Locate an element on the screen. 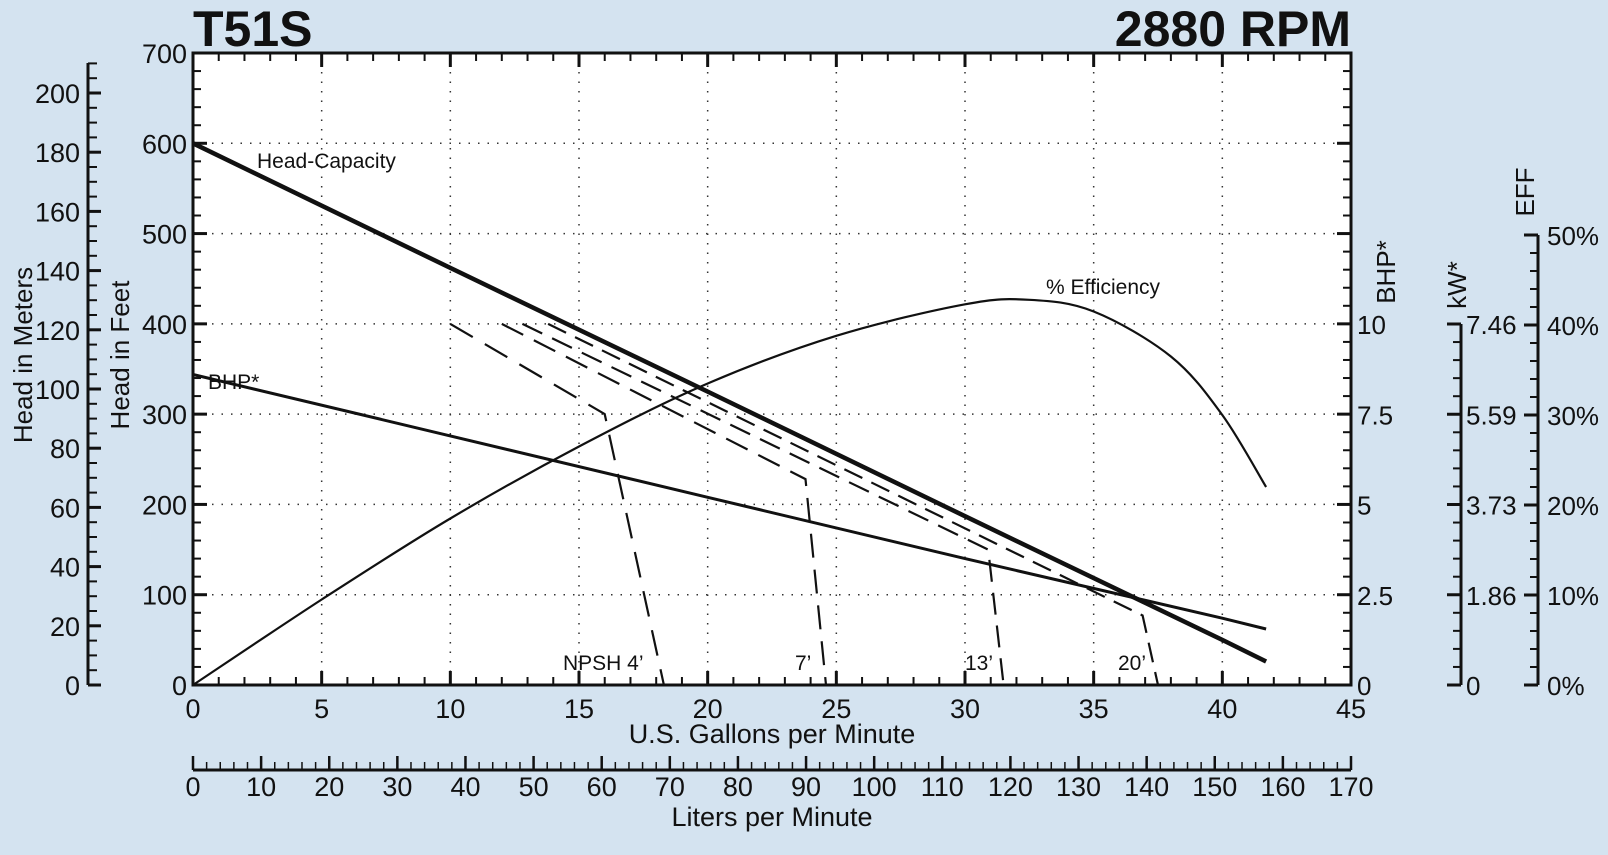  feet-tick-label: 100 is located at coordinates (164, 596).